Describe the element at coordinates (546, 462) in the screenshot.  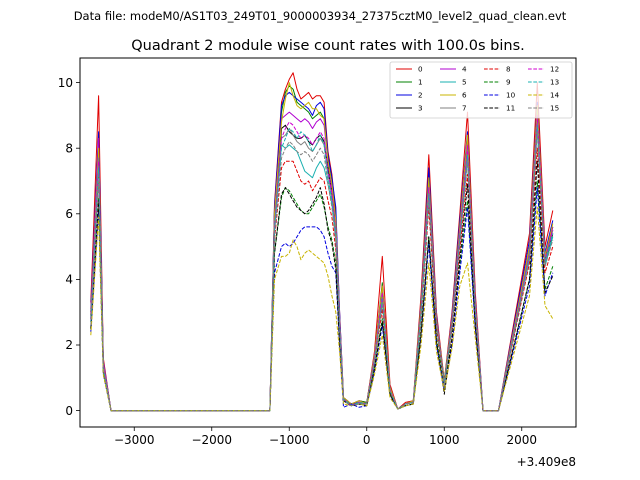
I see `x-offset-label: +3.409e8` at that location.